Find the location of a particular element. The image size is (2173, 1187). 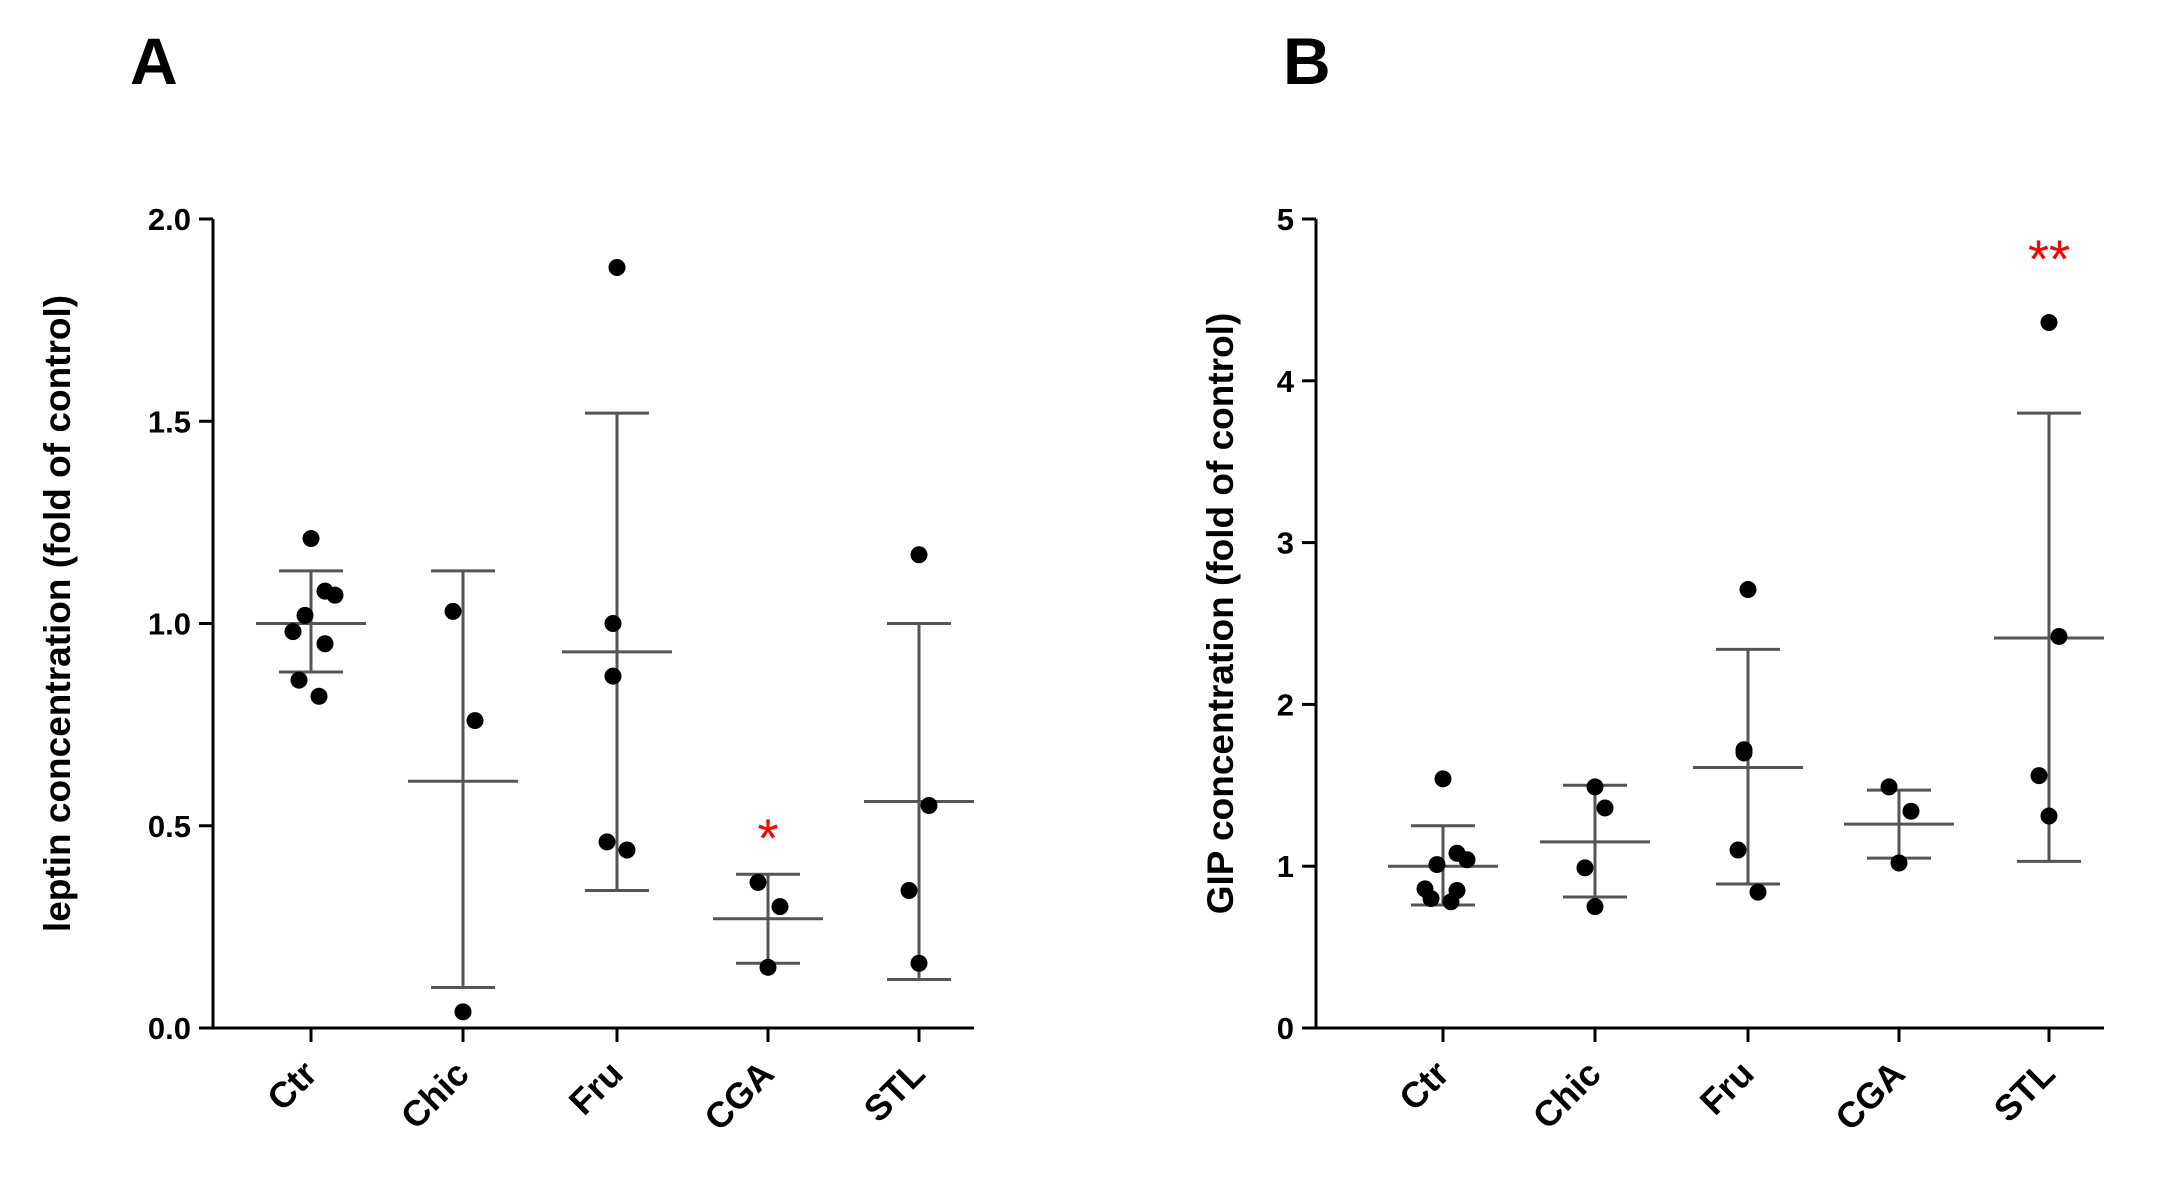

group-cga is located at coordinates (1899, 825).